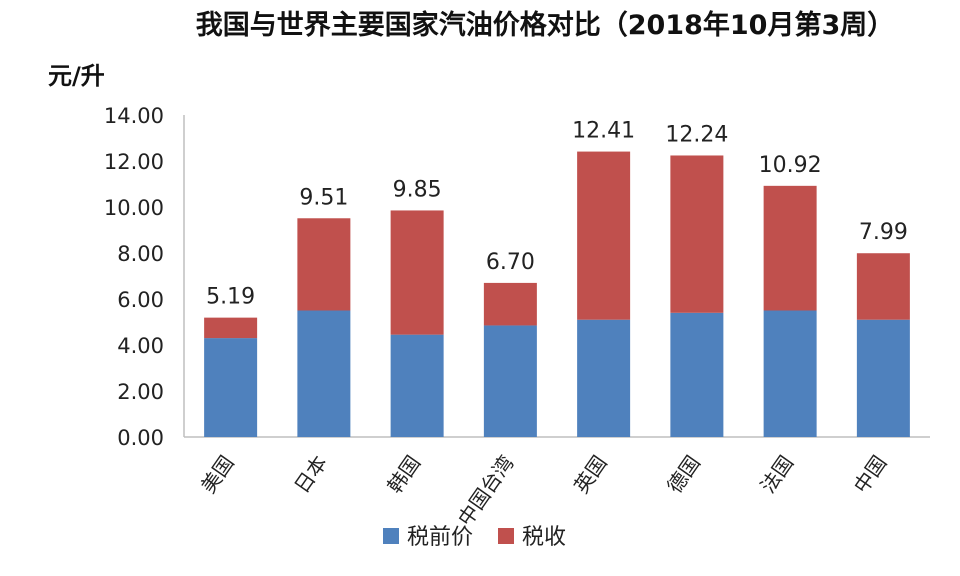 The width and height of the screenshot is (960, 576). Describe the element at coordinates (590, 474) in the screenshot. I see `x-category-label: 英国` at that location.